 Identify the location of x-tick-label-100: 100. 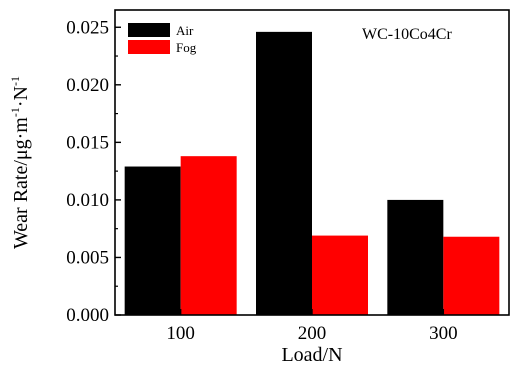
(180, 333).